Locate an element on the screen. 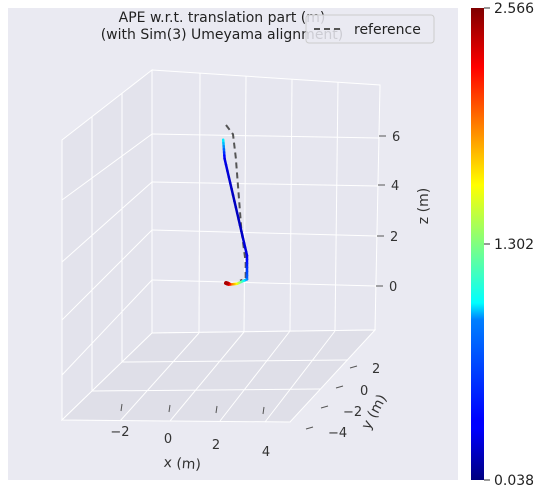 This screenshot has width=560, height=496. x-tick-label: 2 is located at coordinates (216, 445).